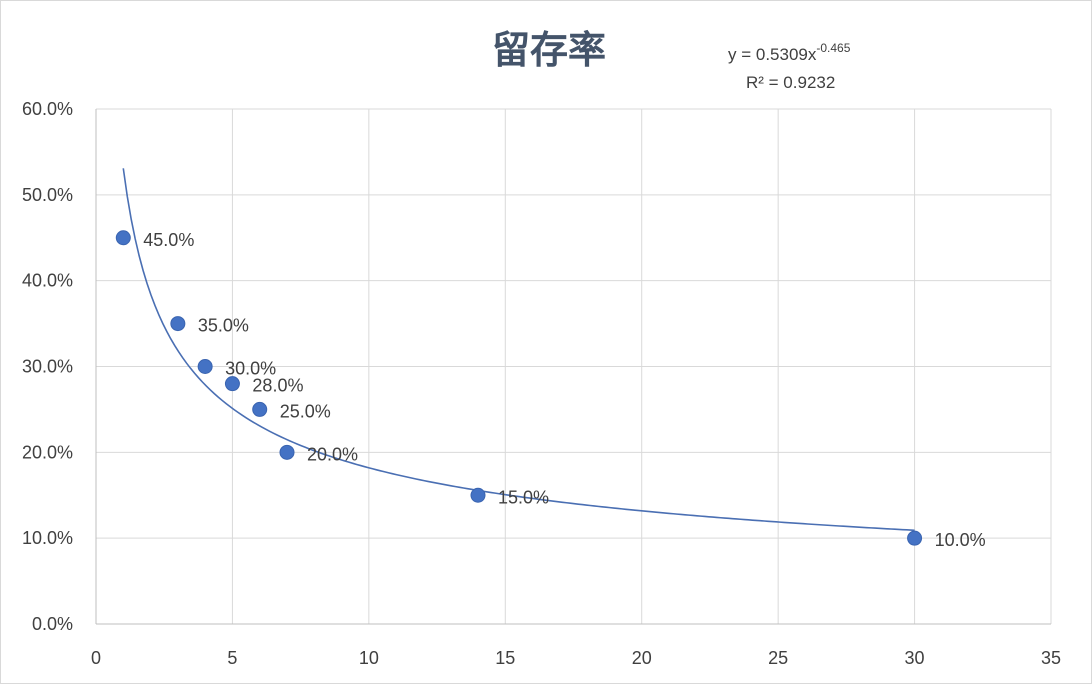  Describe the element at coordinates (1051, 658) in the screenshot. I see `x-tick-label: 35` at that location.